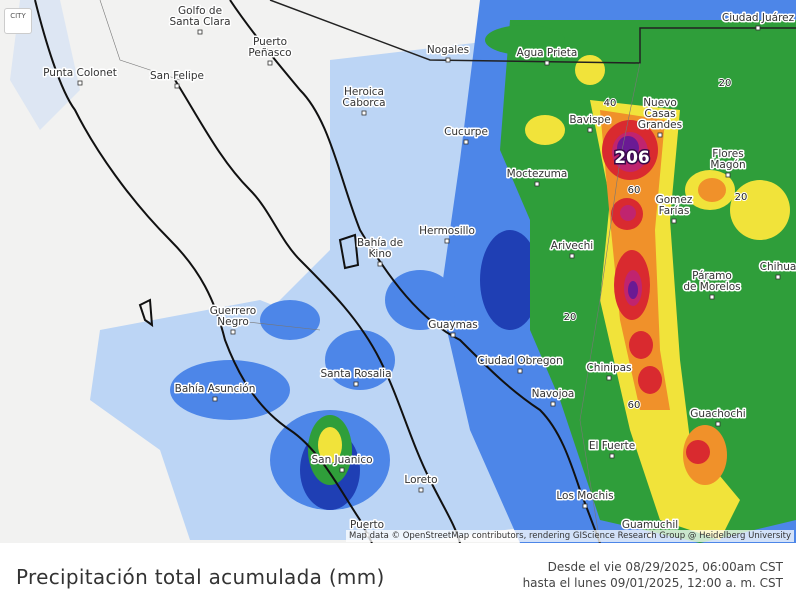  Describe the element at coordinates (18, 21) in the screenshot. I see `city-toggle: CITY` at that location.